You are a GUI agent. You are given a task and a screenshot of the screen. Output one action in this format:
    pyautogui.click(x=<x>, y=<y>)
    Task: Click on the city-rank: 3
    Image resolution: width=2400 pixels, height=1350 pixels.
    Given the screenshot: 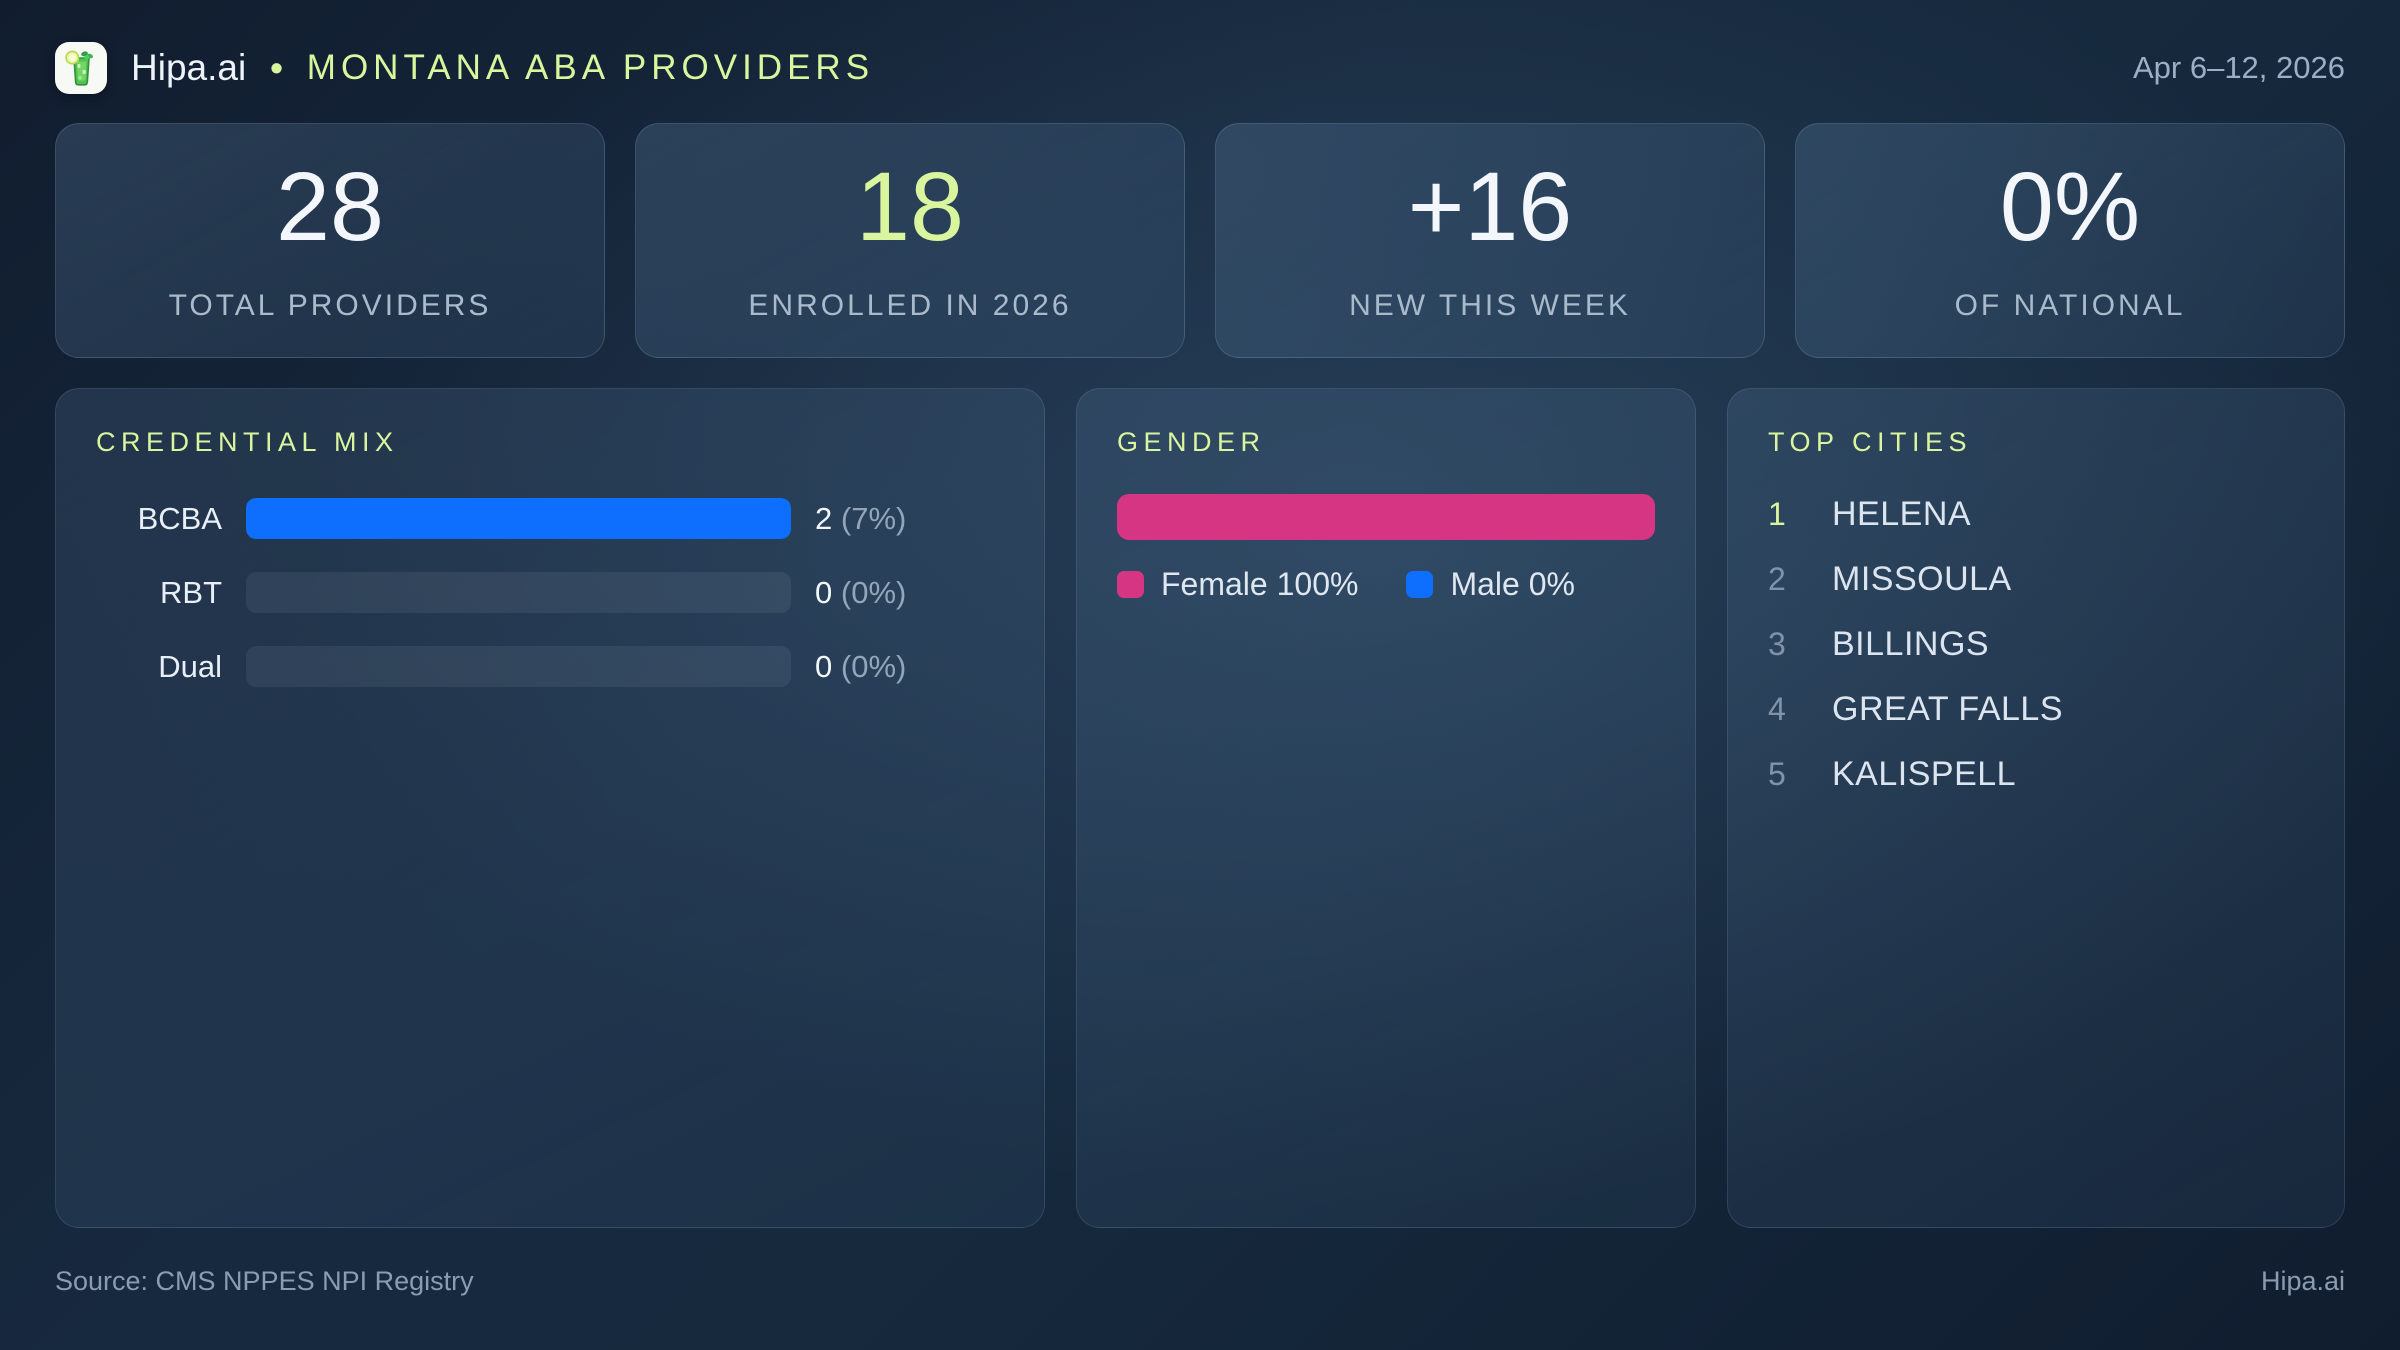 What is the action you would take?
    pyautogui.click(x=1777, y=643)
    